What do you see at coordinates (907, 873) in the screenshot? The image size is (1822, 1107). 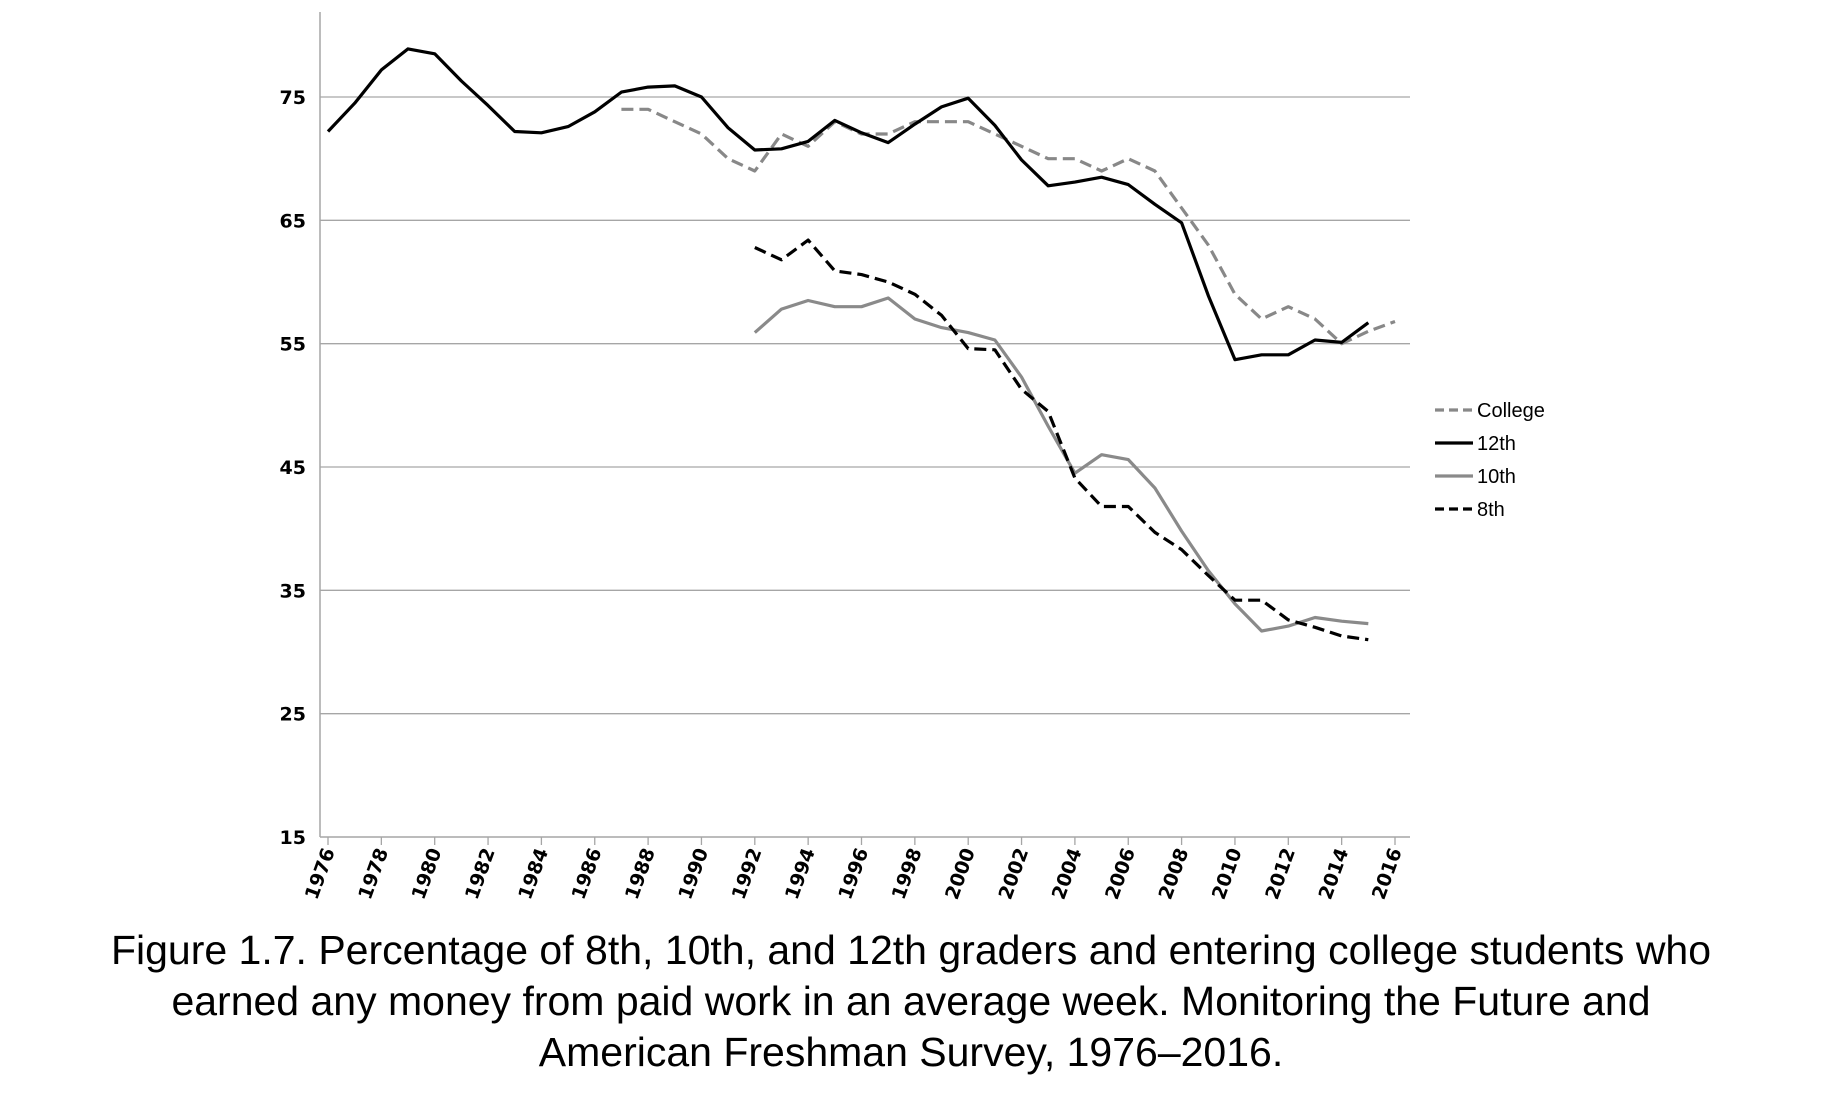 I see `x-tick-label: 1998` at bounding box center [907, 873].